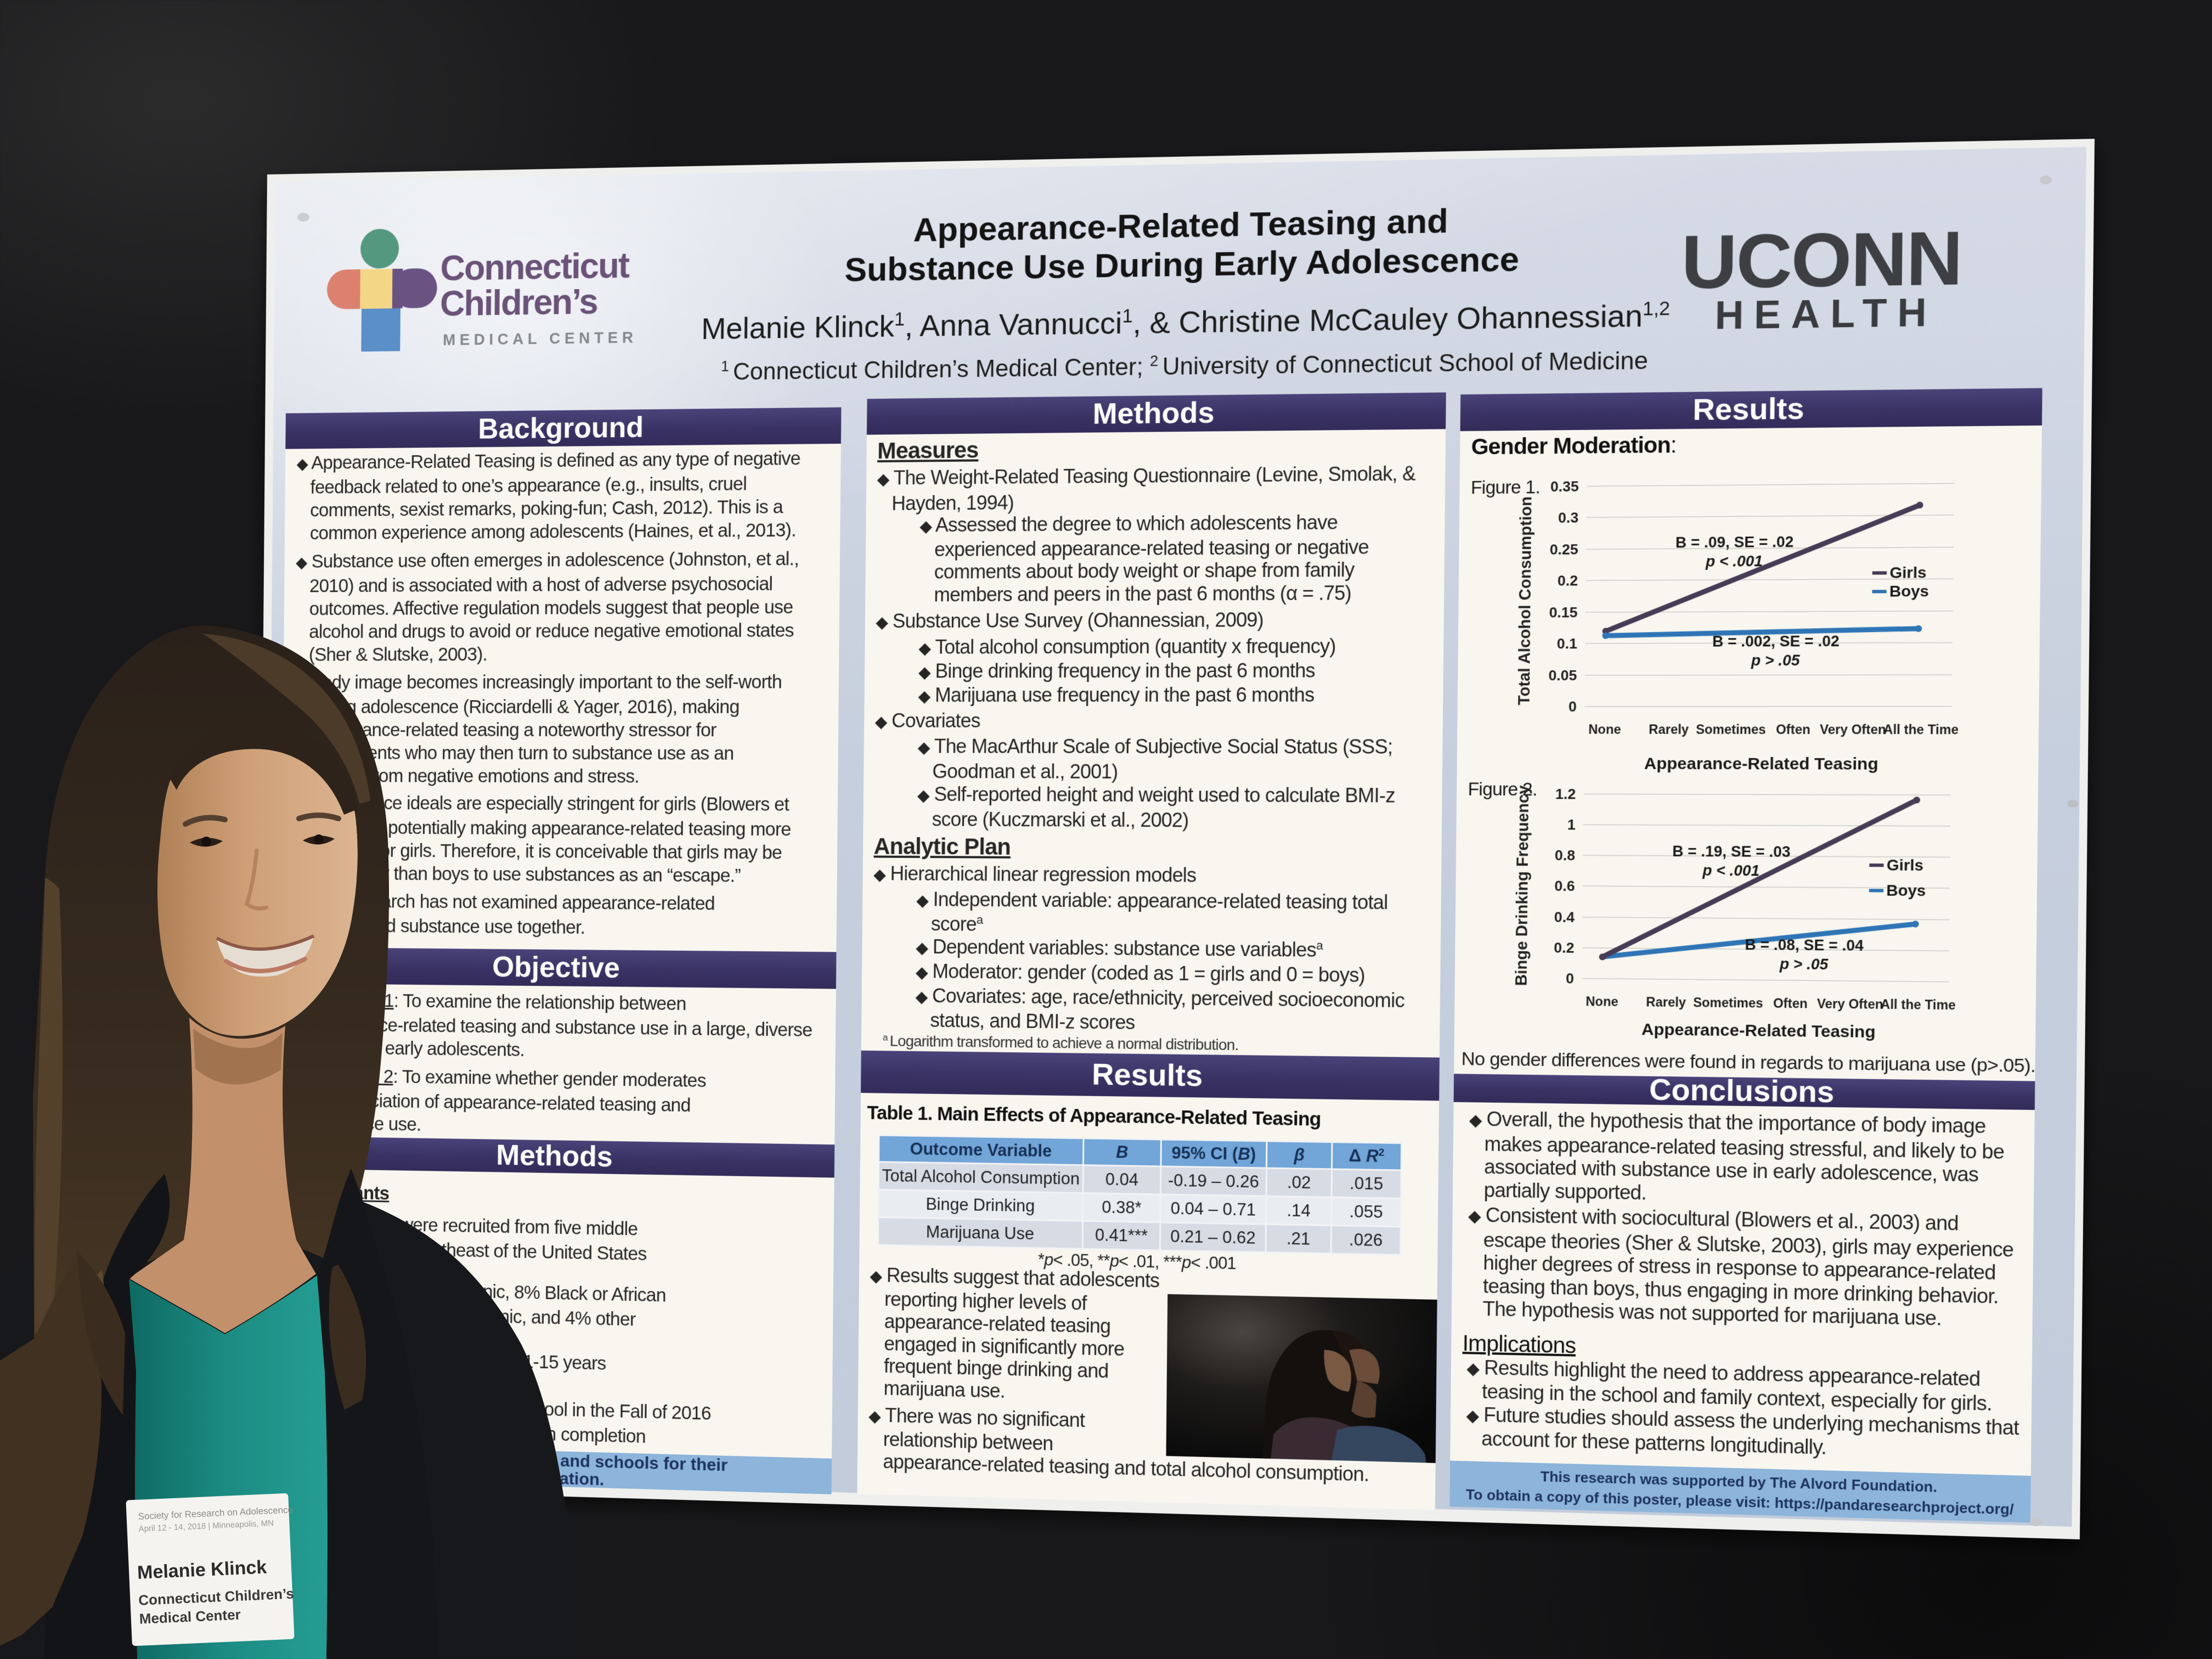 Image resolution: width=2212 pixels, height=1659 pixels. What do you see at coordinates (1805, 945) in the screenshot?
I see `svg-text: B = .08, SE = .04` at bounding box center [1805, 945].